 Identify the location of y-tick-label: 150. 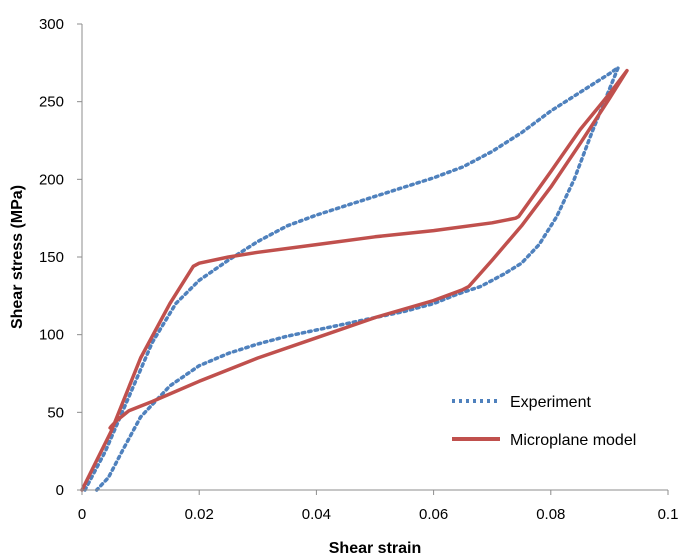
(51, 257).